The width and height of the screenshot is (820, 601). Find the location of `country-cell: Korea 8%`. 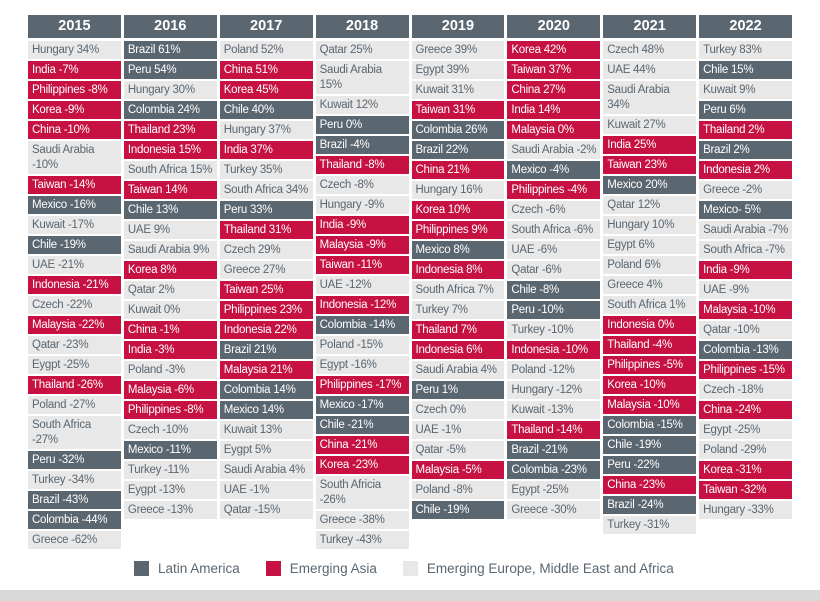

country-cell: Korea 8% is located at coordinates (170, 270).